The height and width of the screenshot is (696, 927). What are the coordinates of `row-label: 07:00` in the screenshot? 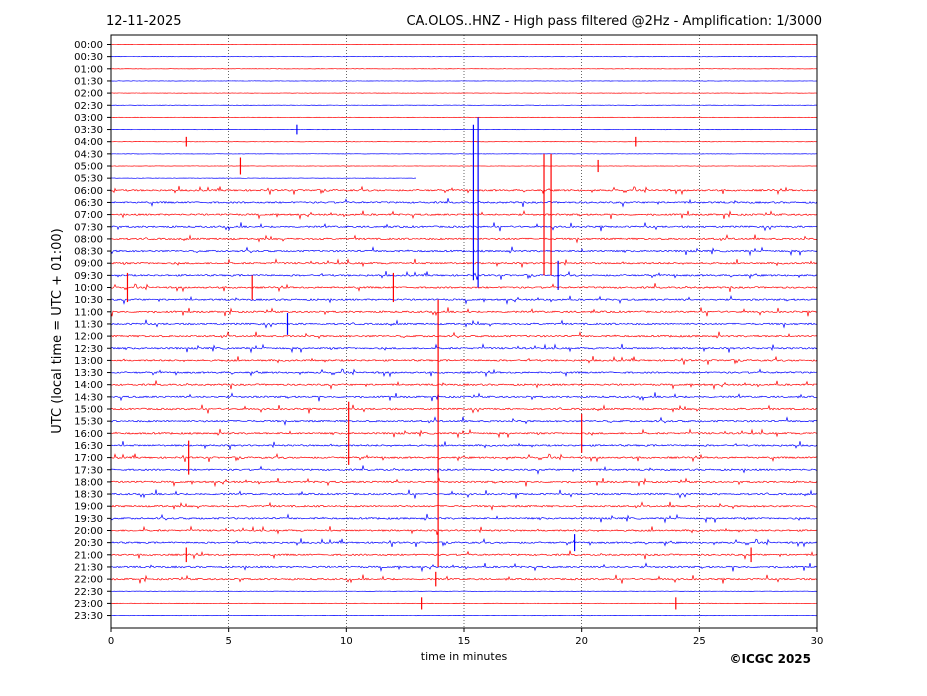 It's located at (88, 215).